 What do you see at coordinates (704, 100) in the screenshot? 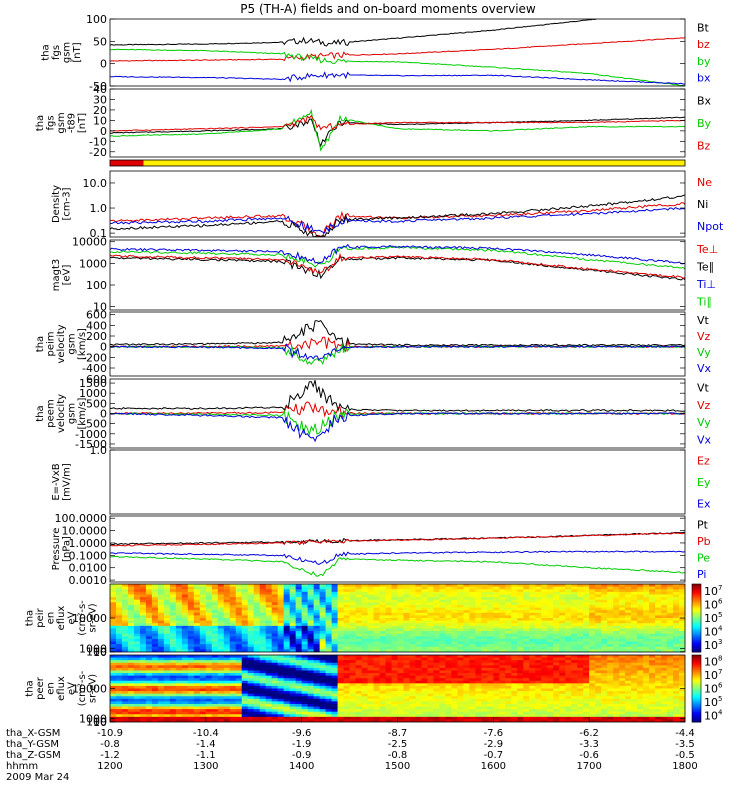
I see `legend-entry-black: Bx` at bounding box center [704, 100].